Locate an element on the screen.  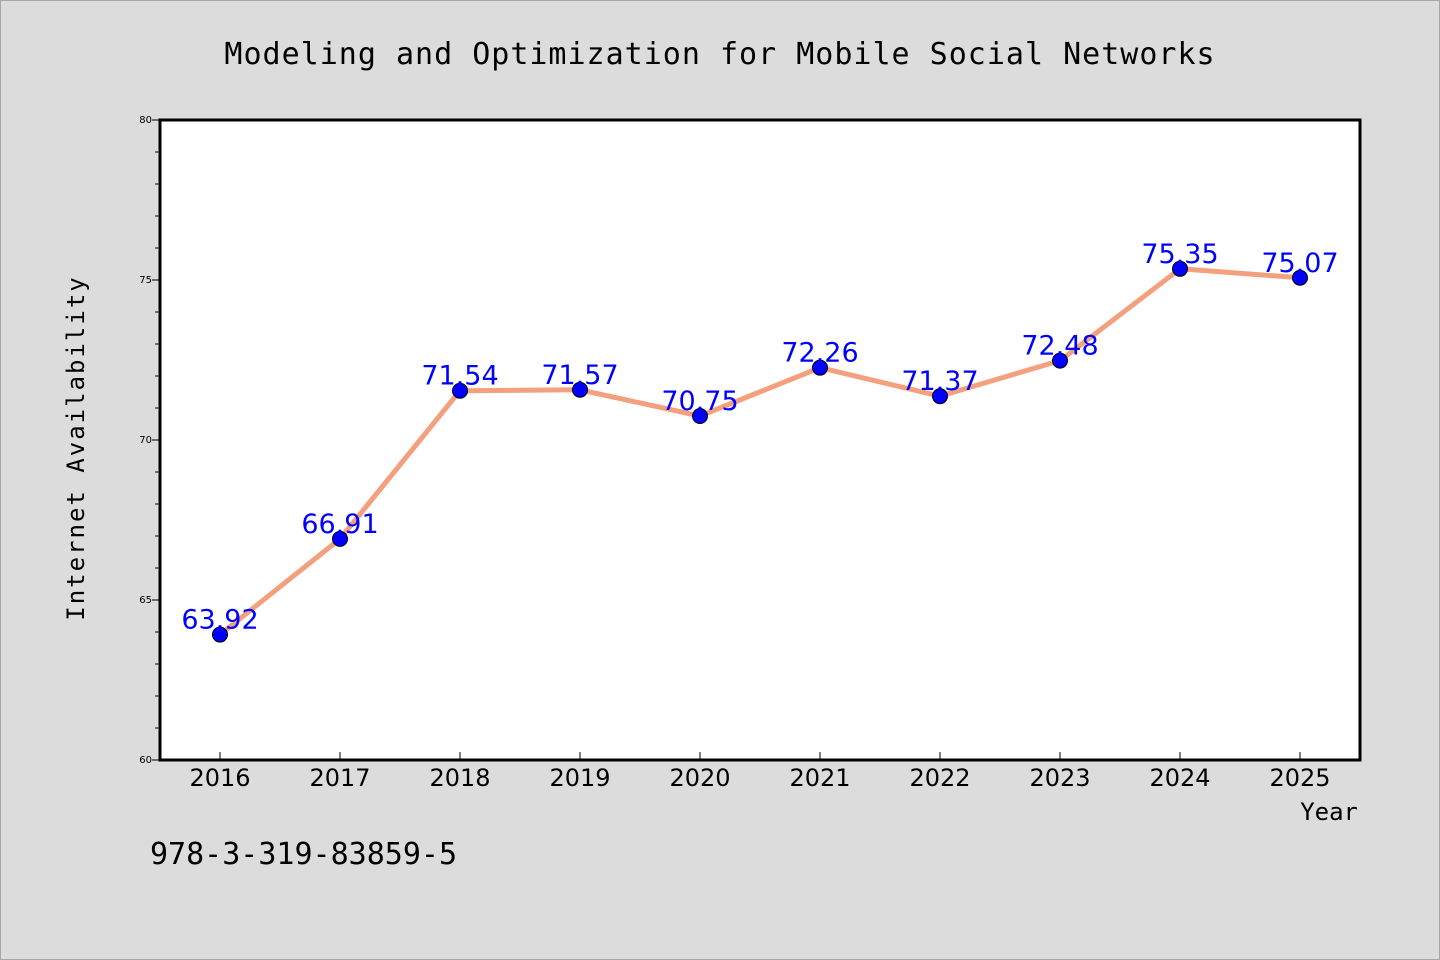
y-axis-label: Internet Availability is located at coordinates (76, 447).